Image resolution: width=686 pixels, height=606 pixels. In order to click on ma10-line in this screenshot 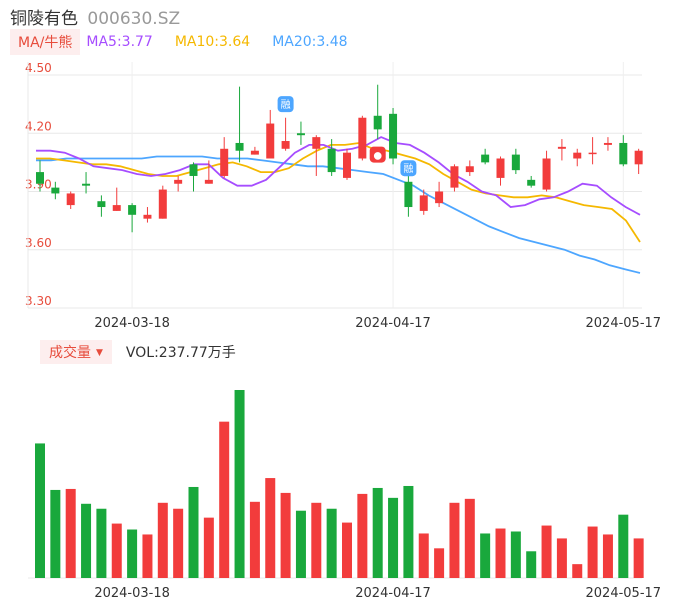, I will do `click(338, 192)`.